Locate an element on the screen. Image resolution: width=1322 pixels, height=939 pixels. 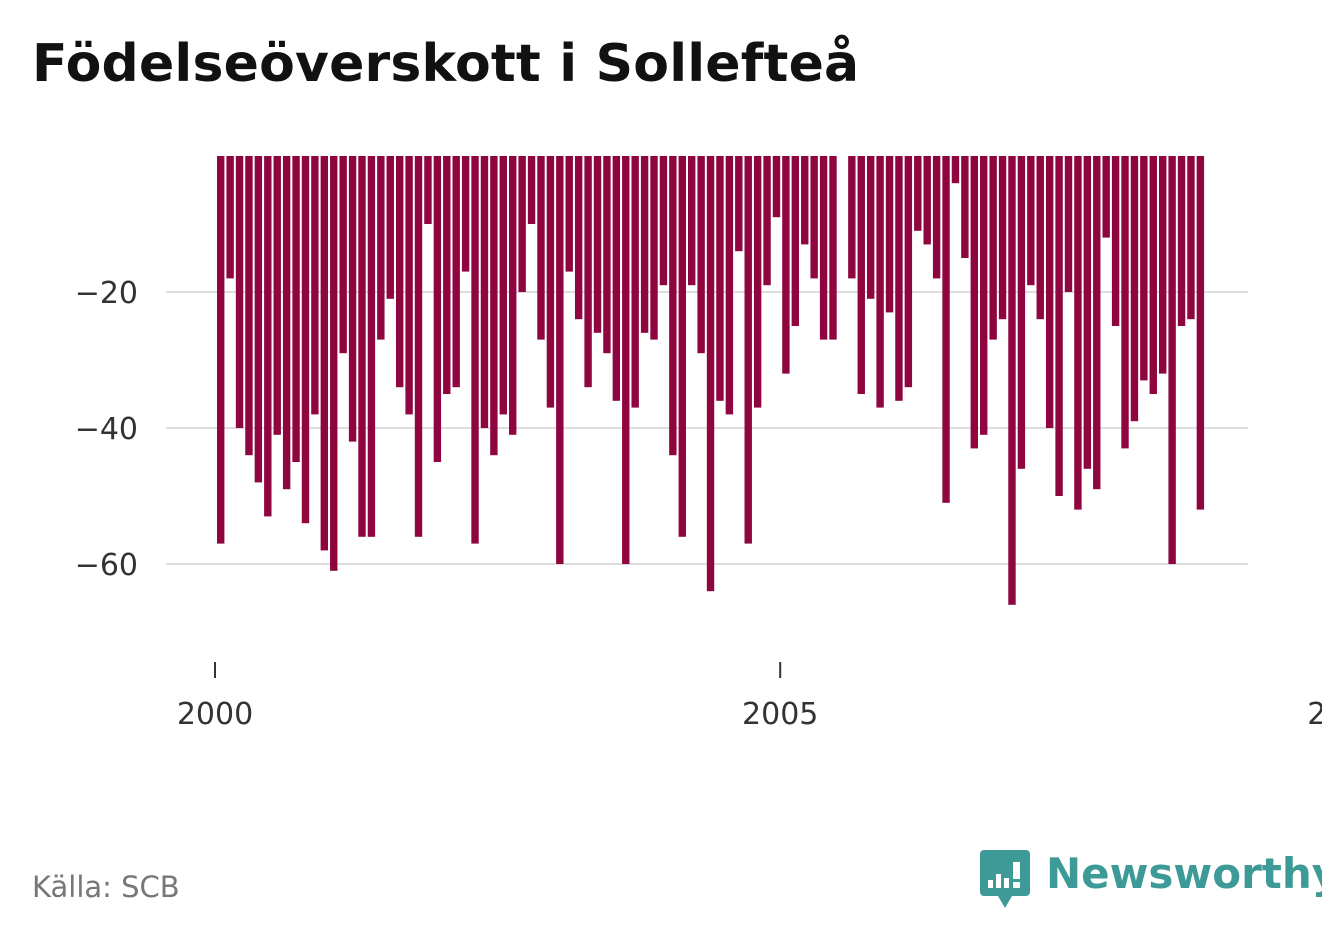
y-tick-label: −40 is located at coordinates (106, 429).